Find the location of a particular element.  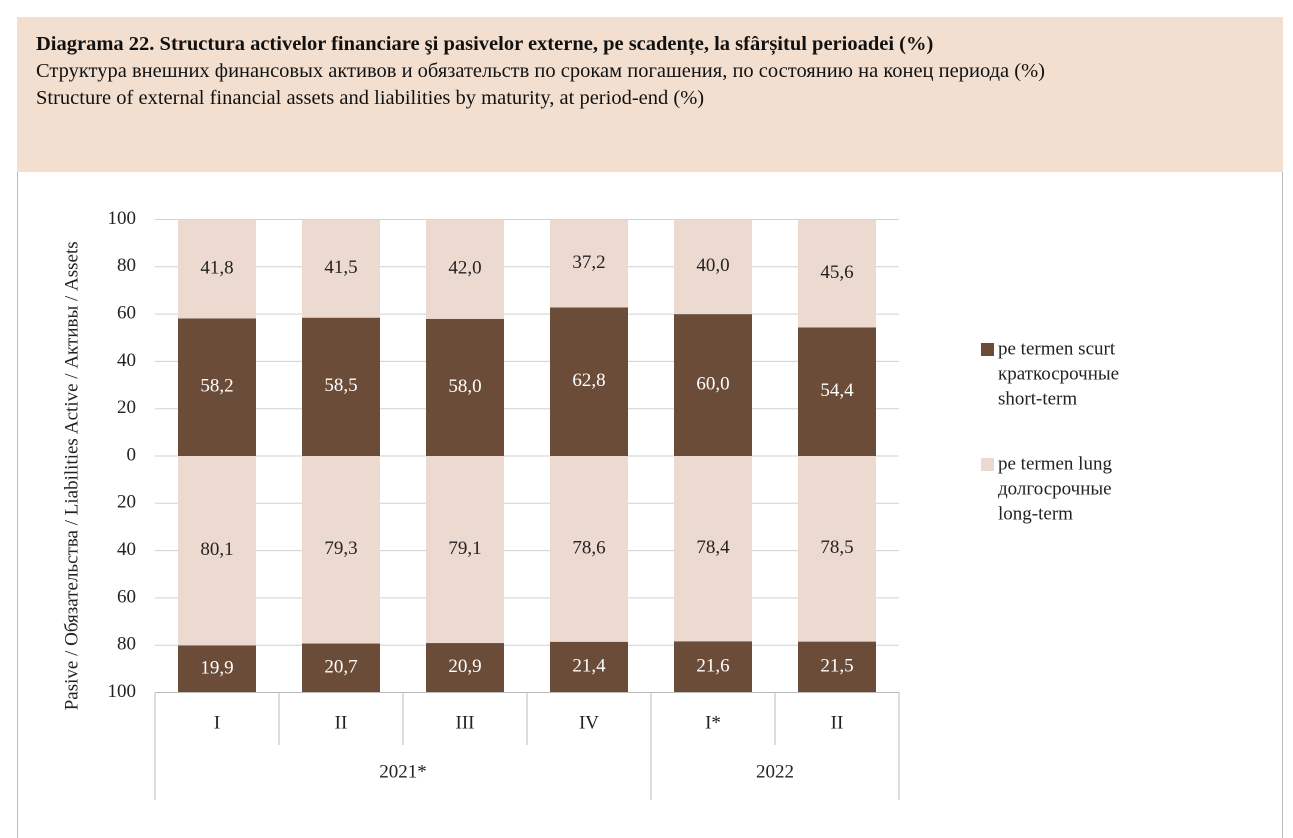

value-label: 58,2 is located at coordinates (216, 386).